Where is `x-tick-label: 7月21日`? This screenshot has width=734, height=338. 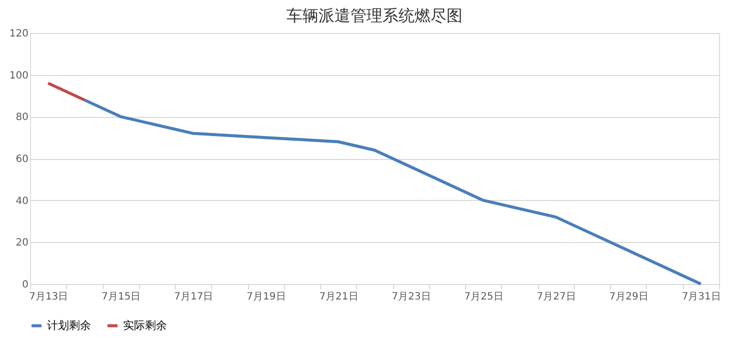 x-tick-label: 7月21日 is located at coordinates (338, 297).